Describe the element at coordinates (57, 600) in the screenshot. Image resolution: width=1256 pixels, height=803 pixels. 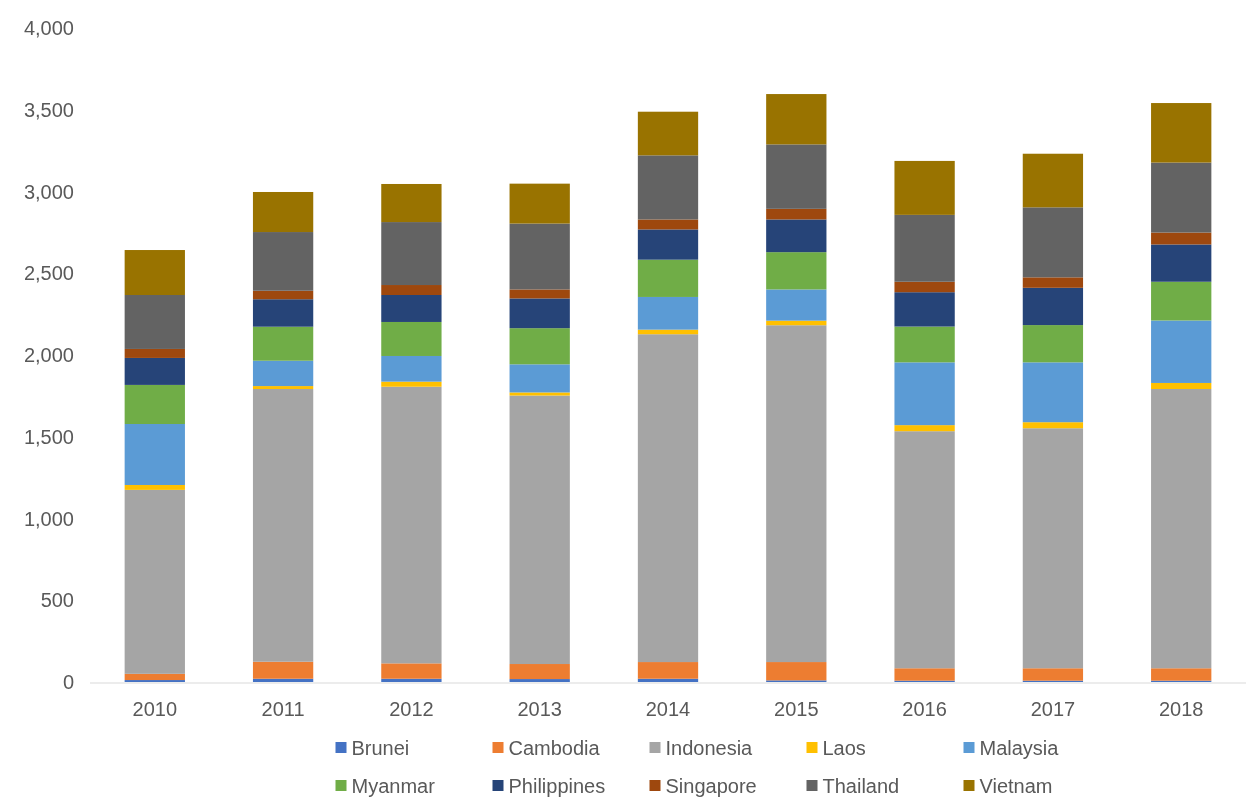
I see `y-tick-label: 500` at that location.